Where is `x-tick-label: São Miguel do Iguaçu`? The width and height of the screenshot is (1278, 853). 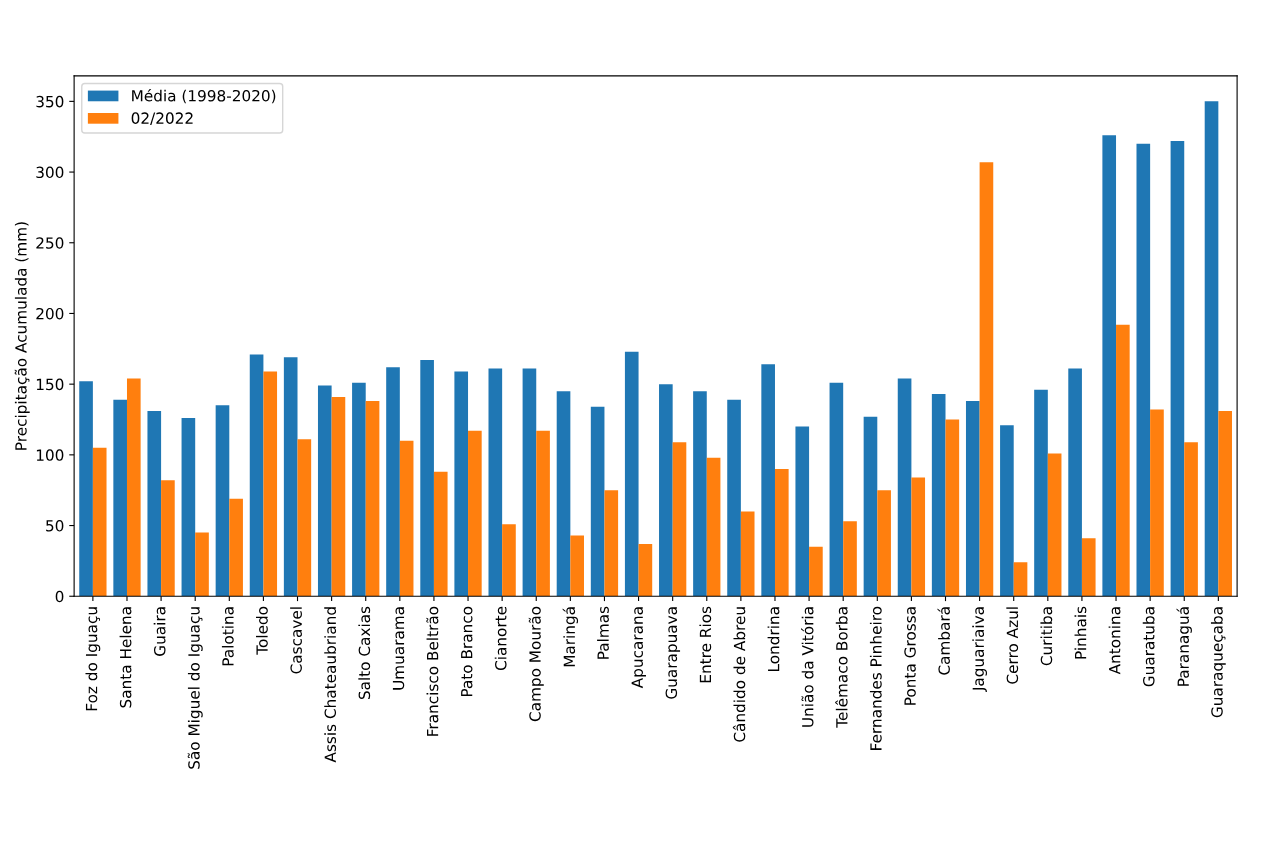 x-tick-label: São Miguel do Iguaçu is located at coordinates (195, 688).